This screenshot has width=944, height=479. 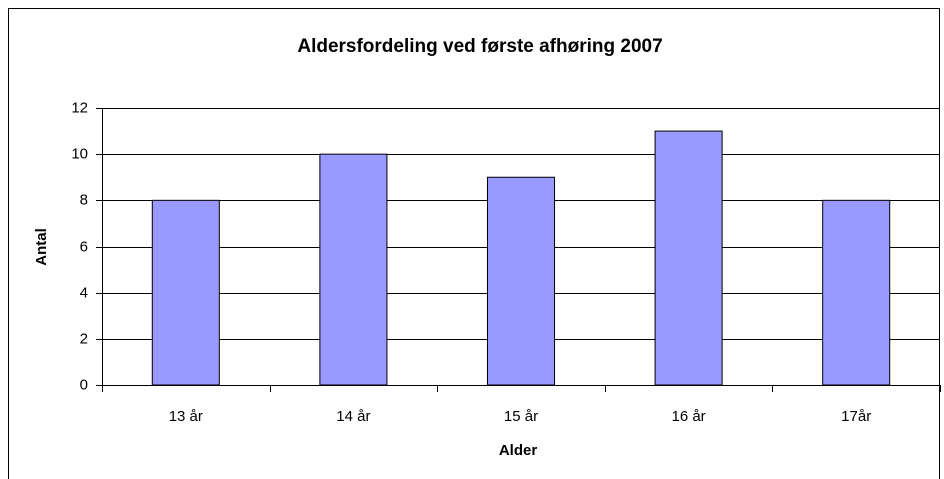 I want to click on y-tick-label: 4, so click(x=84, y=292).